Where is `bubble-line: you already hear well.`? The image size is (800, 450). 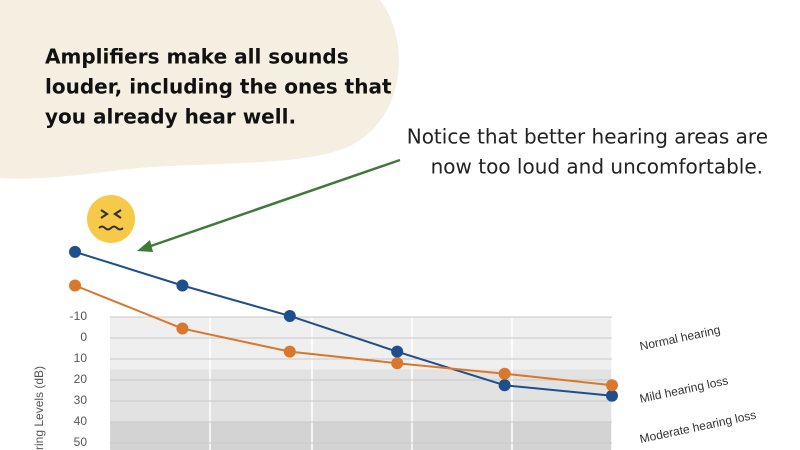
bubble-line: you already hear well. is located at coordinates (170, 117).